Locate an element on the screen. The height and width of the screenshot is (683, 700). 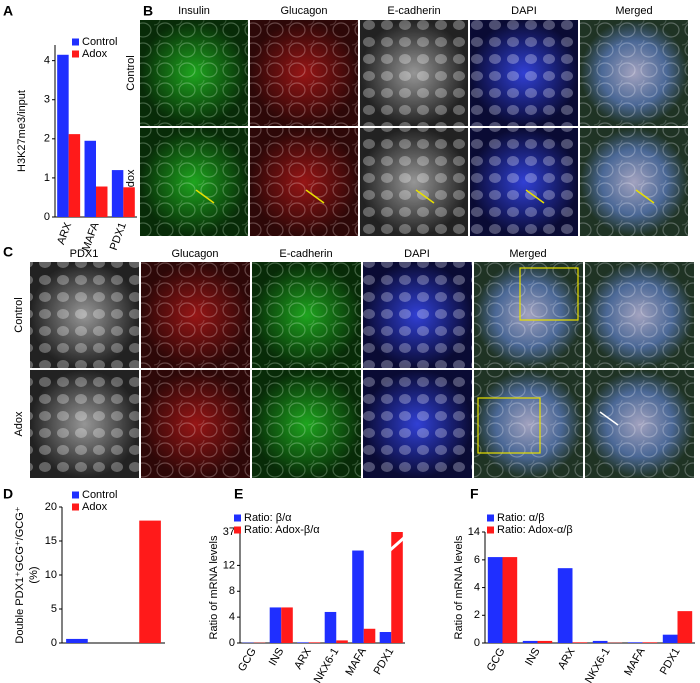
column-label: E-cadherin is located at coordinates (413, 11).